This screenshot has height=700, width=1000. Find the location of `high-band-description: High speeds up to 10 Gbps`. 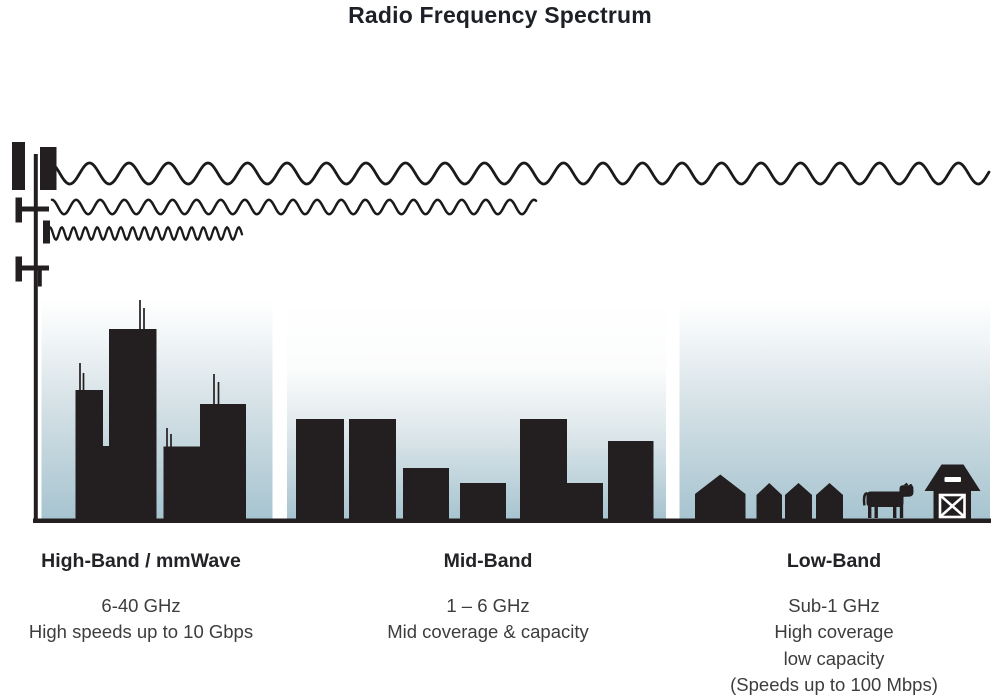

high-band-description: High speeds up to 10 Gbps is located at coordinates (141, 631).